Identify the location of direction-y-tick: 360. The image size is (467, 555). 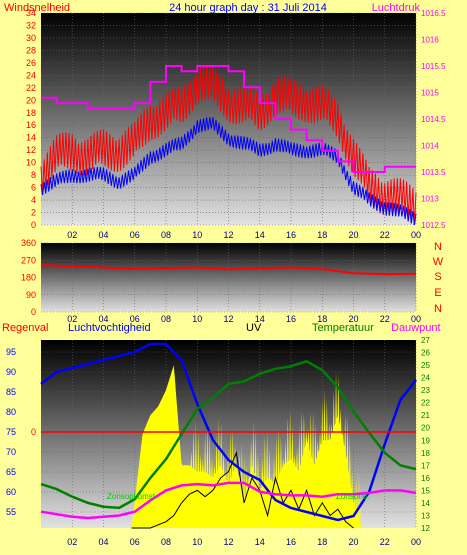
(28, 243).